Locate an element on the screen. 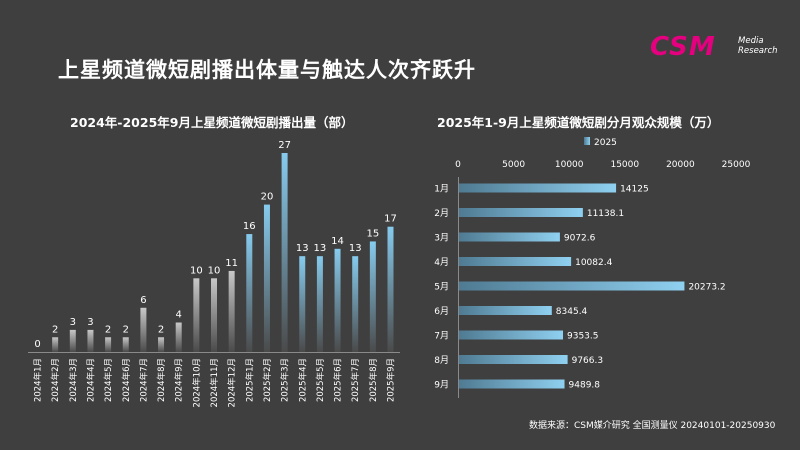 The height and width of the screenshot is (450, 800). bar-2025年3月 is located at coordinates (284, 252).